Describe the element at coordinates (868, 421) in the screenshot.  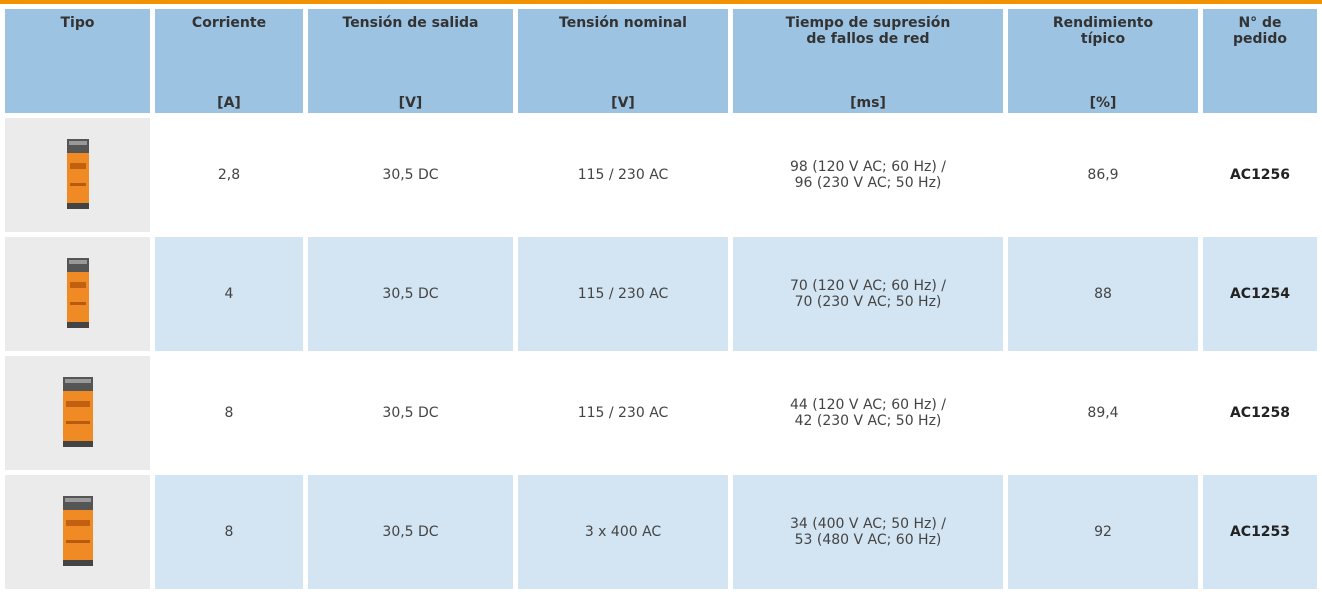
I see `hold-time-line: 42 (230 V AC; 50 Hz)` at that location.